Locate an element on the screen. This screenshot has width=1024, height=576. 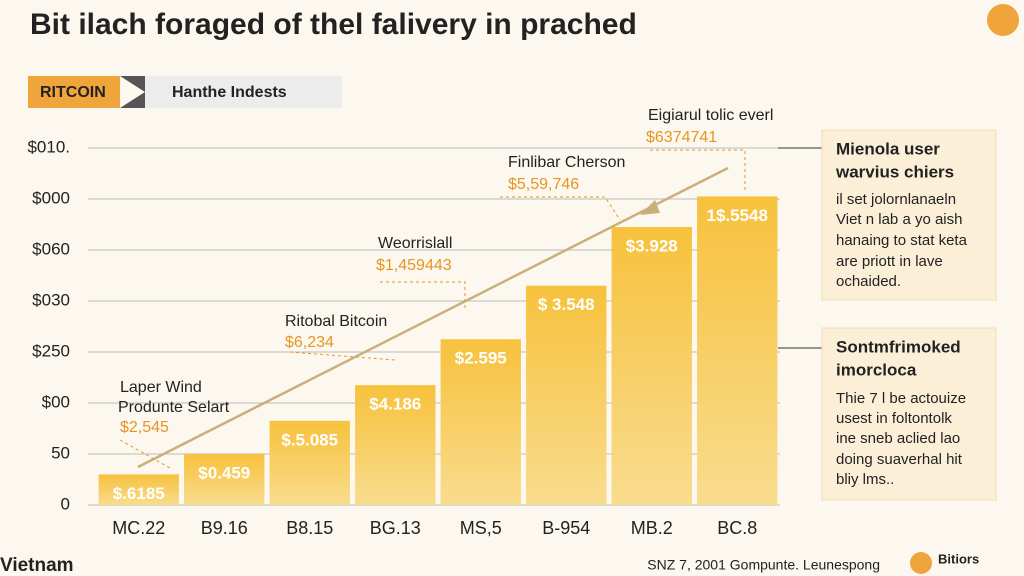
annotation-amount: $6374741 is located at coordinates (681, 137).